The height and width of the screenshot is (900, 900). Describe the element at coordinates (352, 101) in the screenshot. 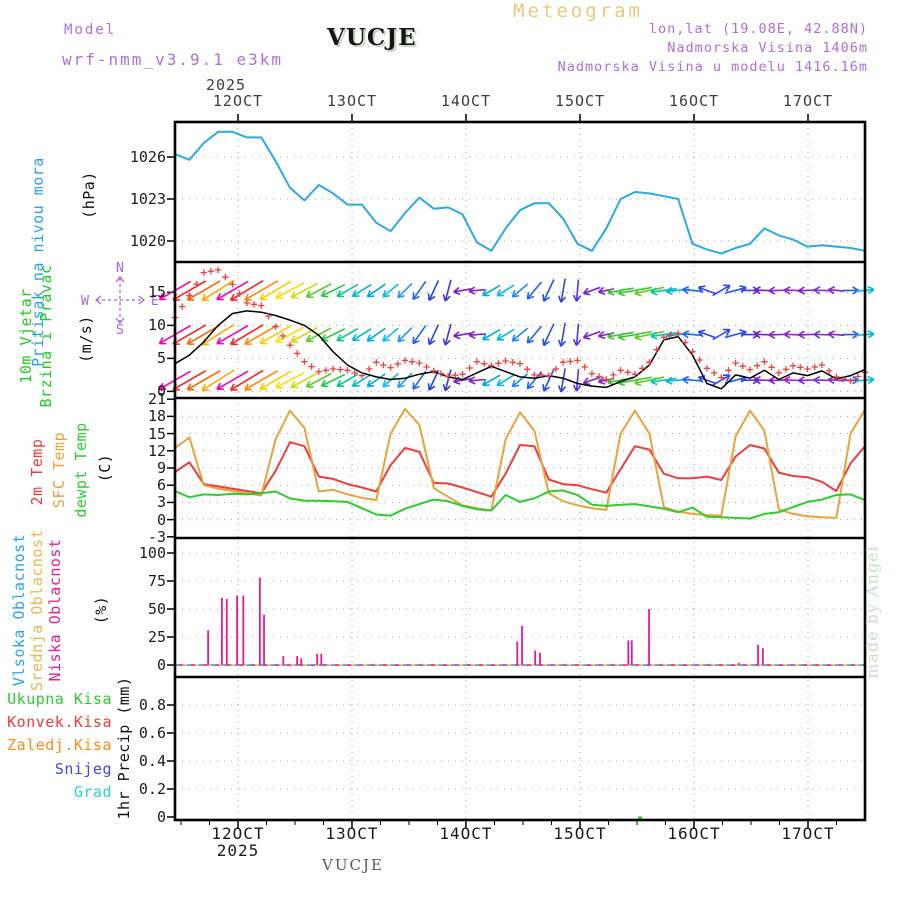

I see `x-tick-label-top: 13OCT` at that location.